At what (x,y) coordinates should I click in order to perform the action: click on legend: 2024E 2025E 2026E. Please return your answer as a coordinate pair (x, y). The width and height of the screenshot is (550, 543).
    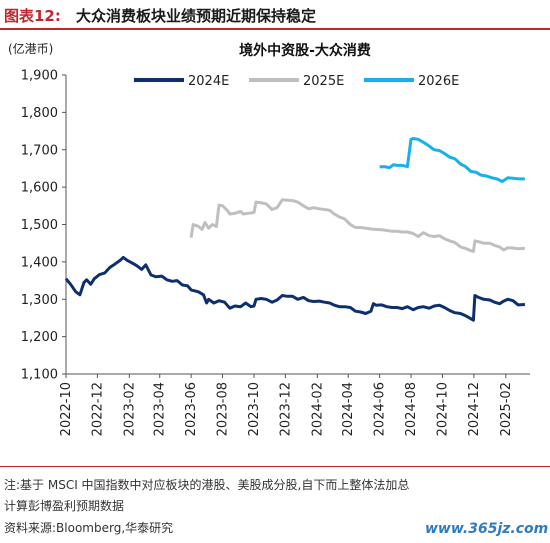
    Looking at the image, I should click on (296, 81).